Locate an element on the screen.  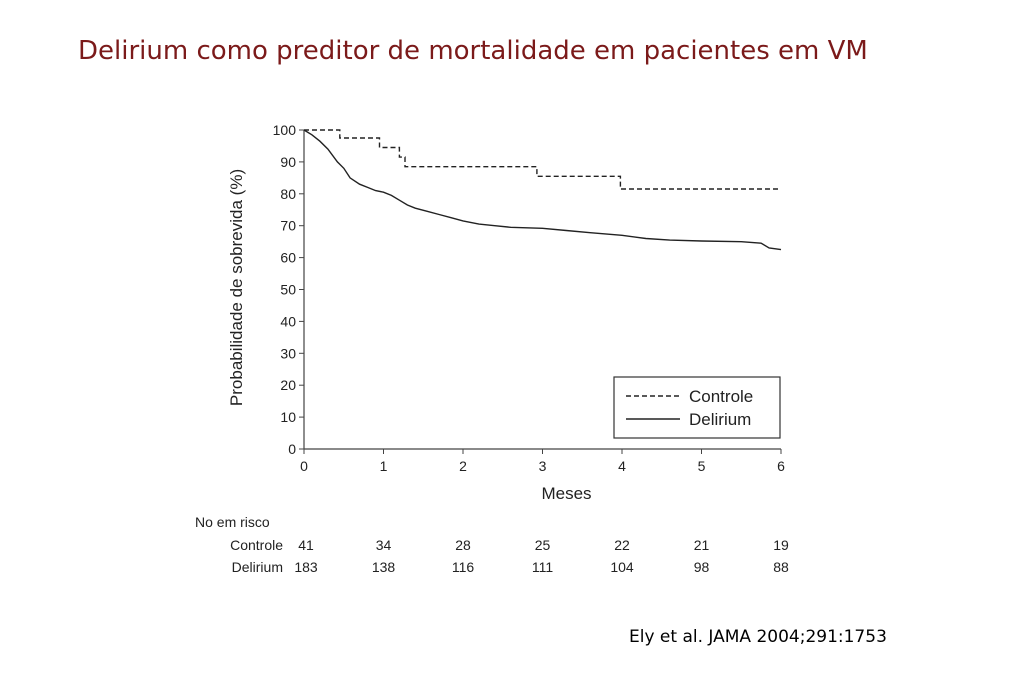
risk-value: 41 is located at coordinates (306, 545).